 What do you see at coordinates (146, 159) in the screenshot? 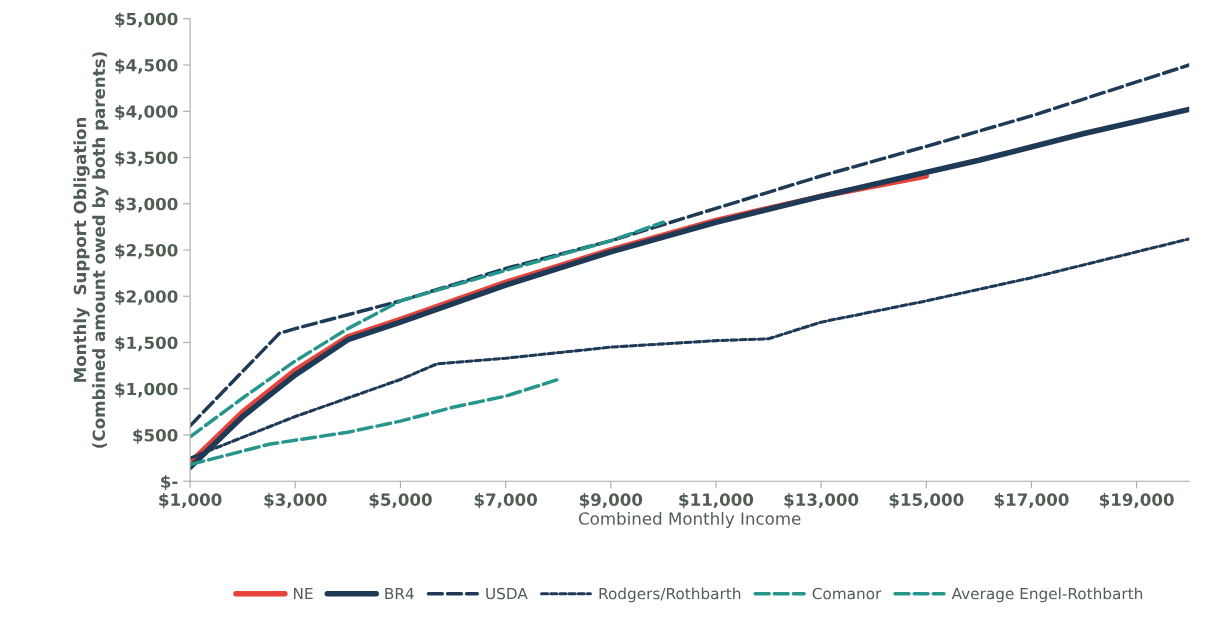
I see `y-tick-label: $3,500` at bounding box center [146, 159].